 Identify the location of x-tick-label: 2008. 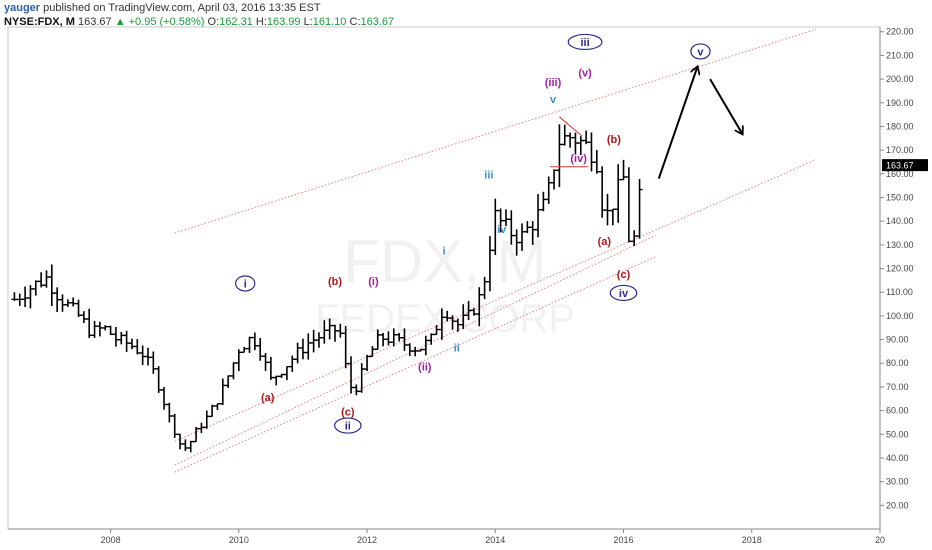
(111, 540).